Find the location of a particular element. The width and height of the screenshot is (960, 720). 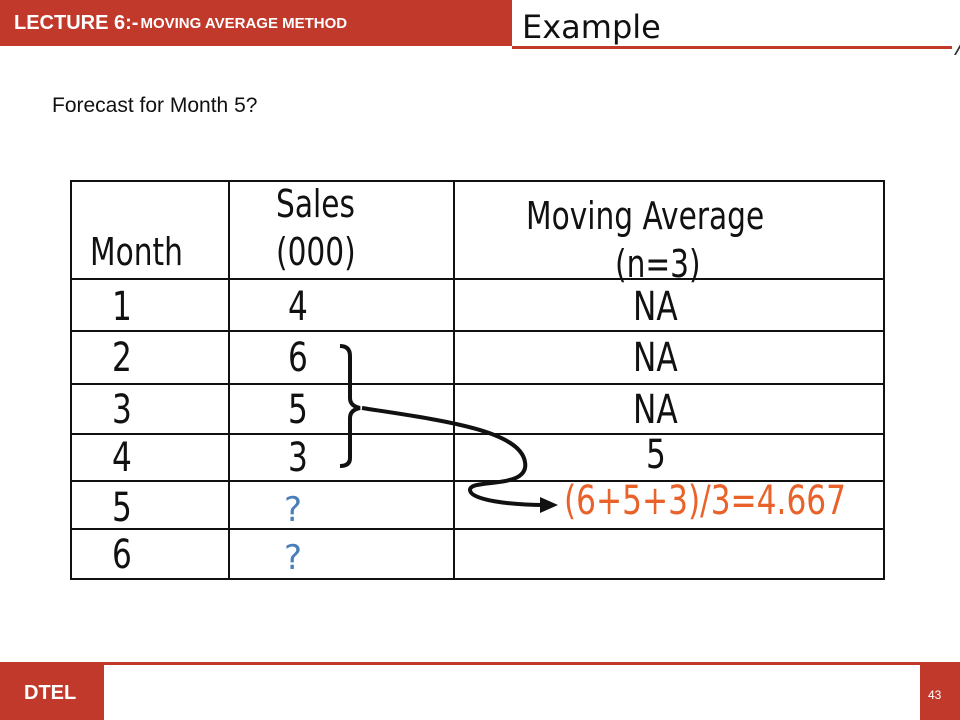

table-cell-month: 6 is located at coordinates (122, 555).